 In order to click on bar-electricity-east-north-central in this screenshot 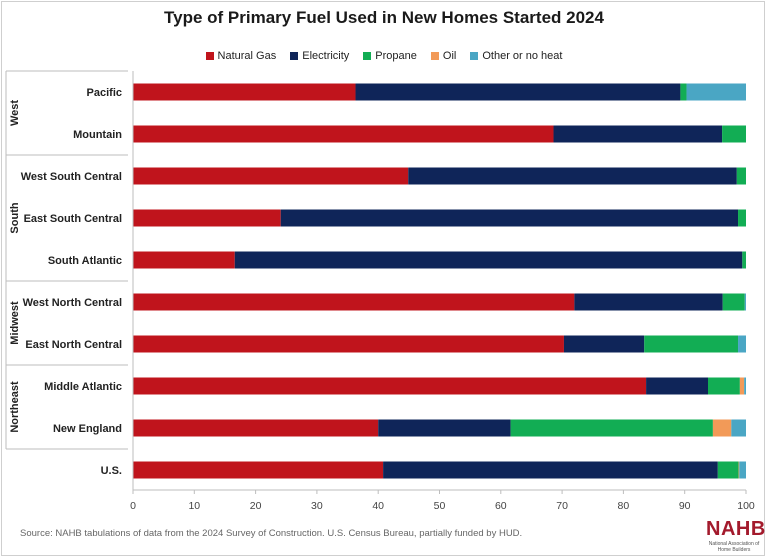, I will do `click(604, 344)`.